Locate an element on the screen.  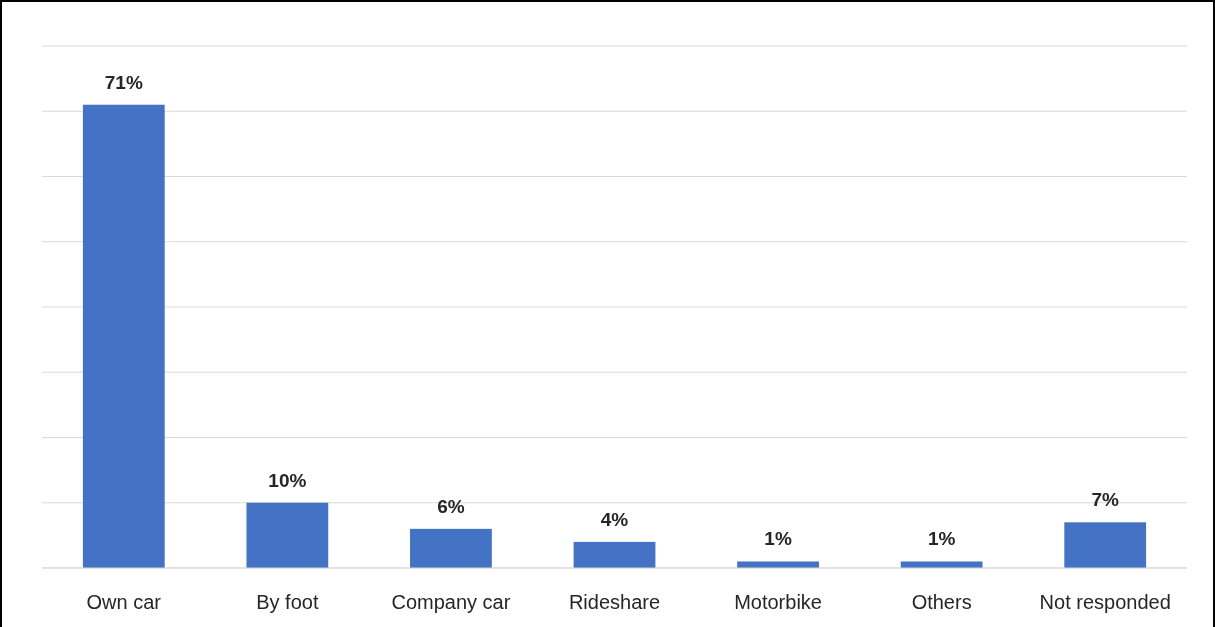
x-tick-label: Not responded is located at coordinates (1105, 602).